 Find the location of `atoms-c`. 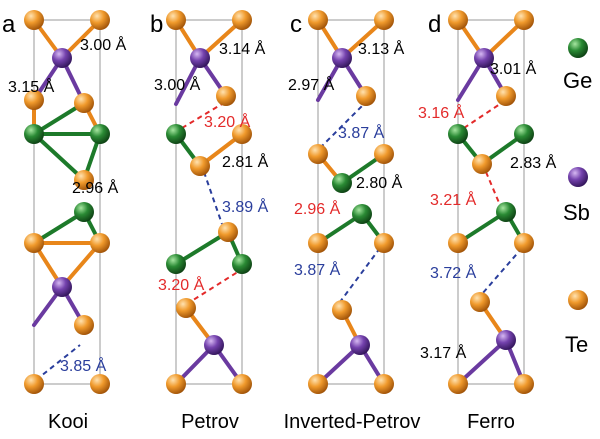

atoms-c is located at coordinates (351, 202).